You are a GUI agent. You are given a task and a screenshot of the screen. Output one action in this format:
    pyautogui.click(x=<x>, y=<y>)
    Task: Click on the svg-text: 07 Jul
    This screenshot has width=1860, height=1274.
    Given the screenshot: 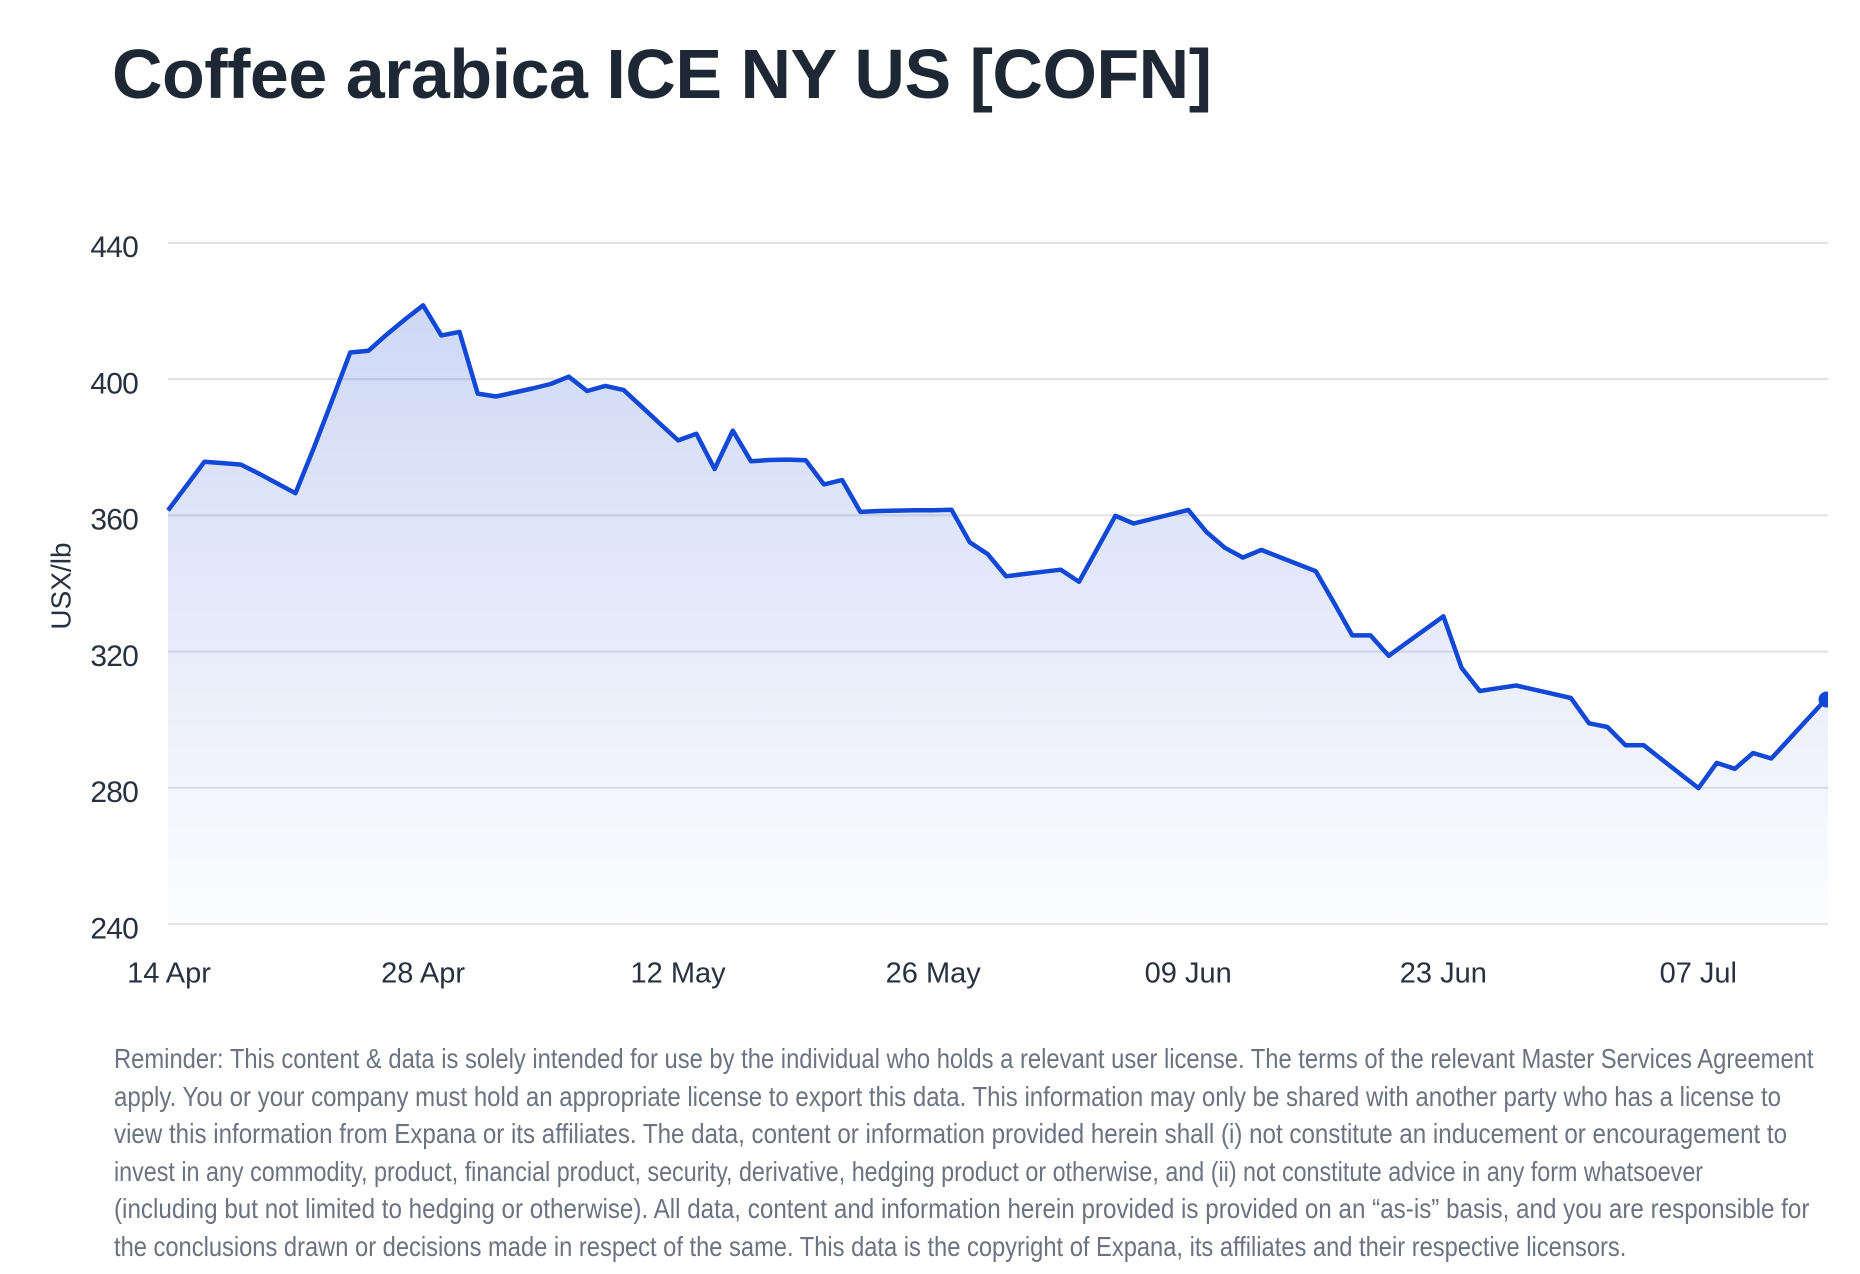 What is the action you would take?
    pyautogui.click(x=1698, y=973)
    